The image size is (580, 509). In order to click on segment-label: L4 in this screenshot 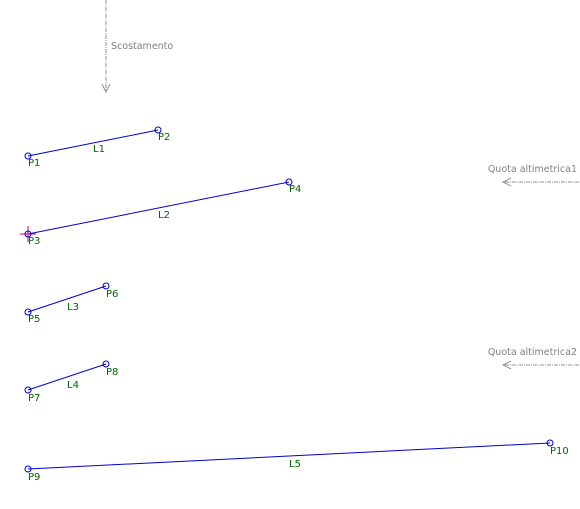, I will do `click(73, 385)`.